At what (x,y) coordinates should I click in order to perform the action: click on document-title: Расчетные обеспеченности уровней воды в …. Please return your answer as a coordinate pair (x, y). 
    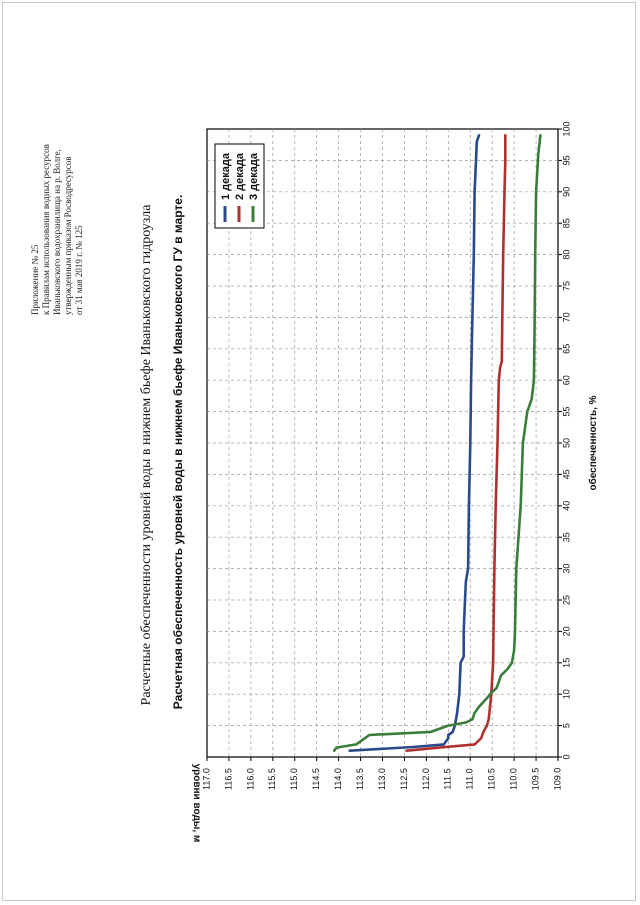
    Looking at the image, I should click on (146, 455).